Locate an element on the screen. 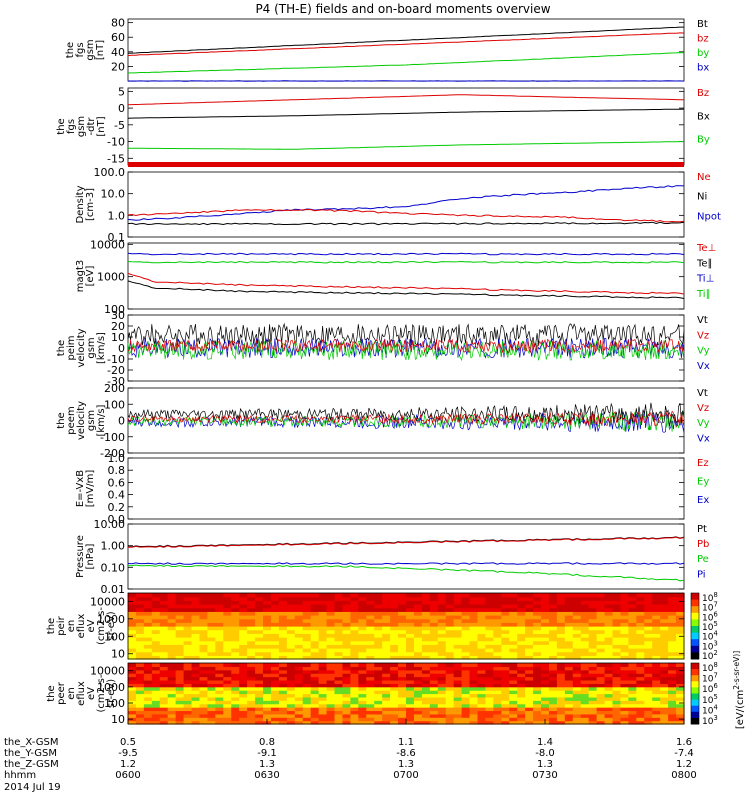 This screenshot has width=750, height=804. series-line-Bx is located at coordinates (406, 113).